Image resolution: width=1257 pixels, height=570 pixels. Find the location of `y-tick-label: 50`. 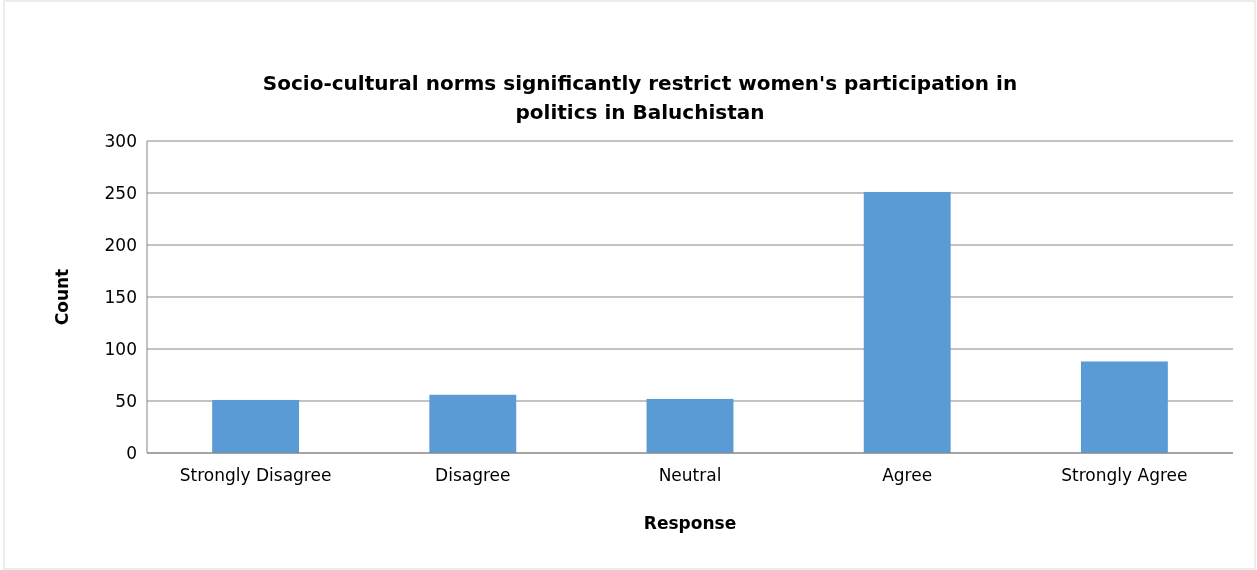

y-tick-label: 50 is located at coordinates (126, 400).